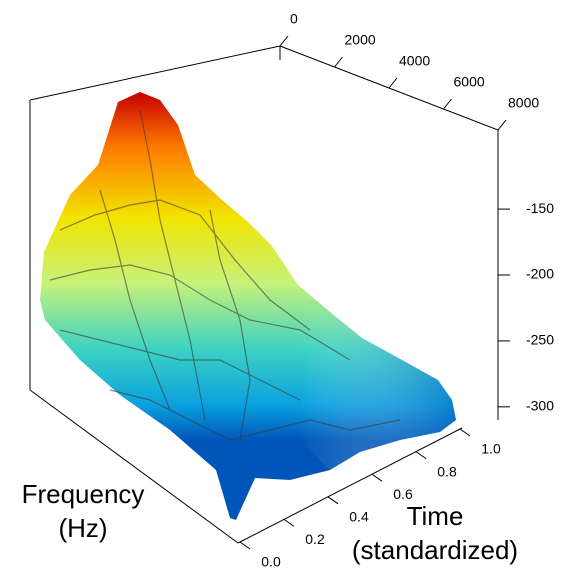 Image resolution: width=570 pixels, height=587 pixels. Describe the element at coordinates (540, 208) in the screenshot. I see `z-tick-label: -150` at that location.